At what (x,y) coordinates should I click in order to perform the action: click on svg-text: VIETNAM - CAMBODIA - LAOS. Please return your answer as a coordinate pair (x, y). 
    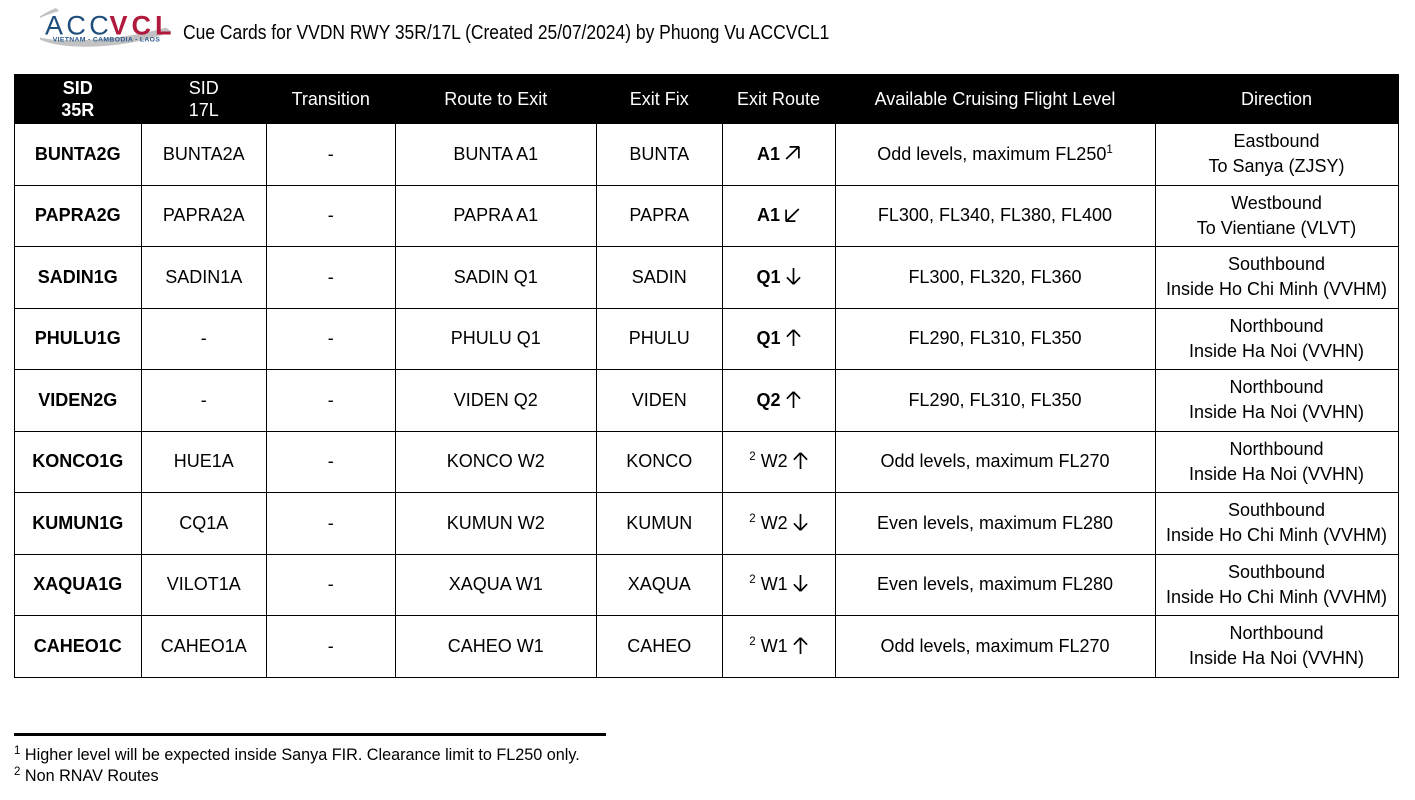
    Looking at the image, I should click on (107, 39).